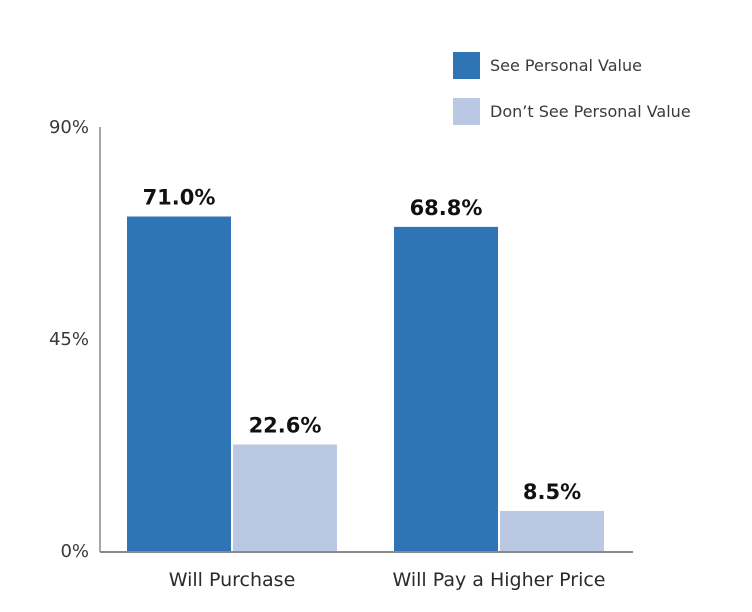 The image size is (752, 612). I want to click on y-tick-label: 0%, so click(74, 551).